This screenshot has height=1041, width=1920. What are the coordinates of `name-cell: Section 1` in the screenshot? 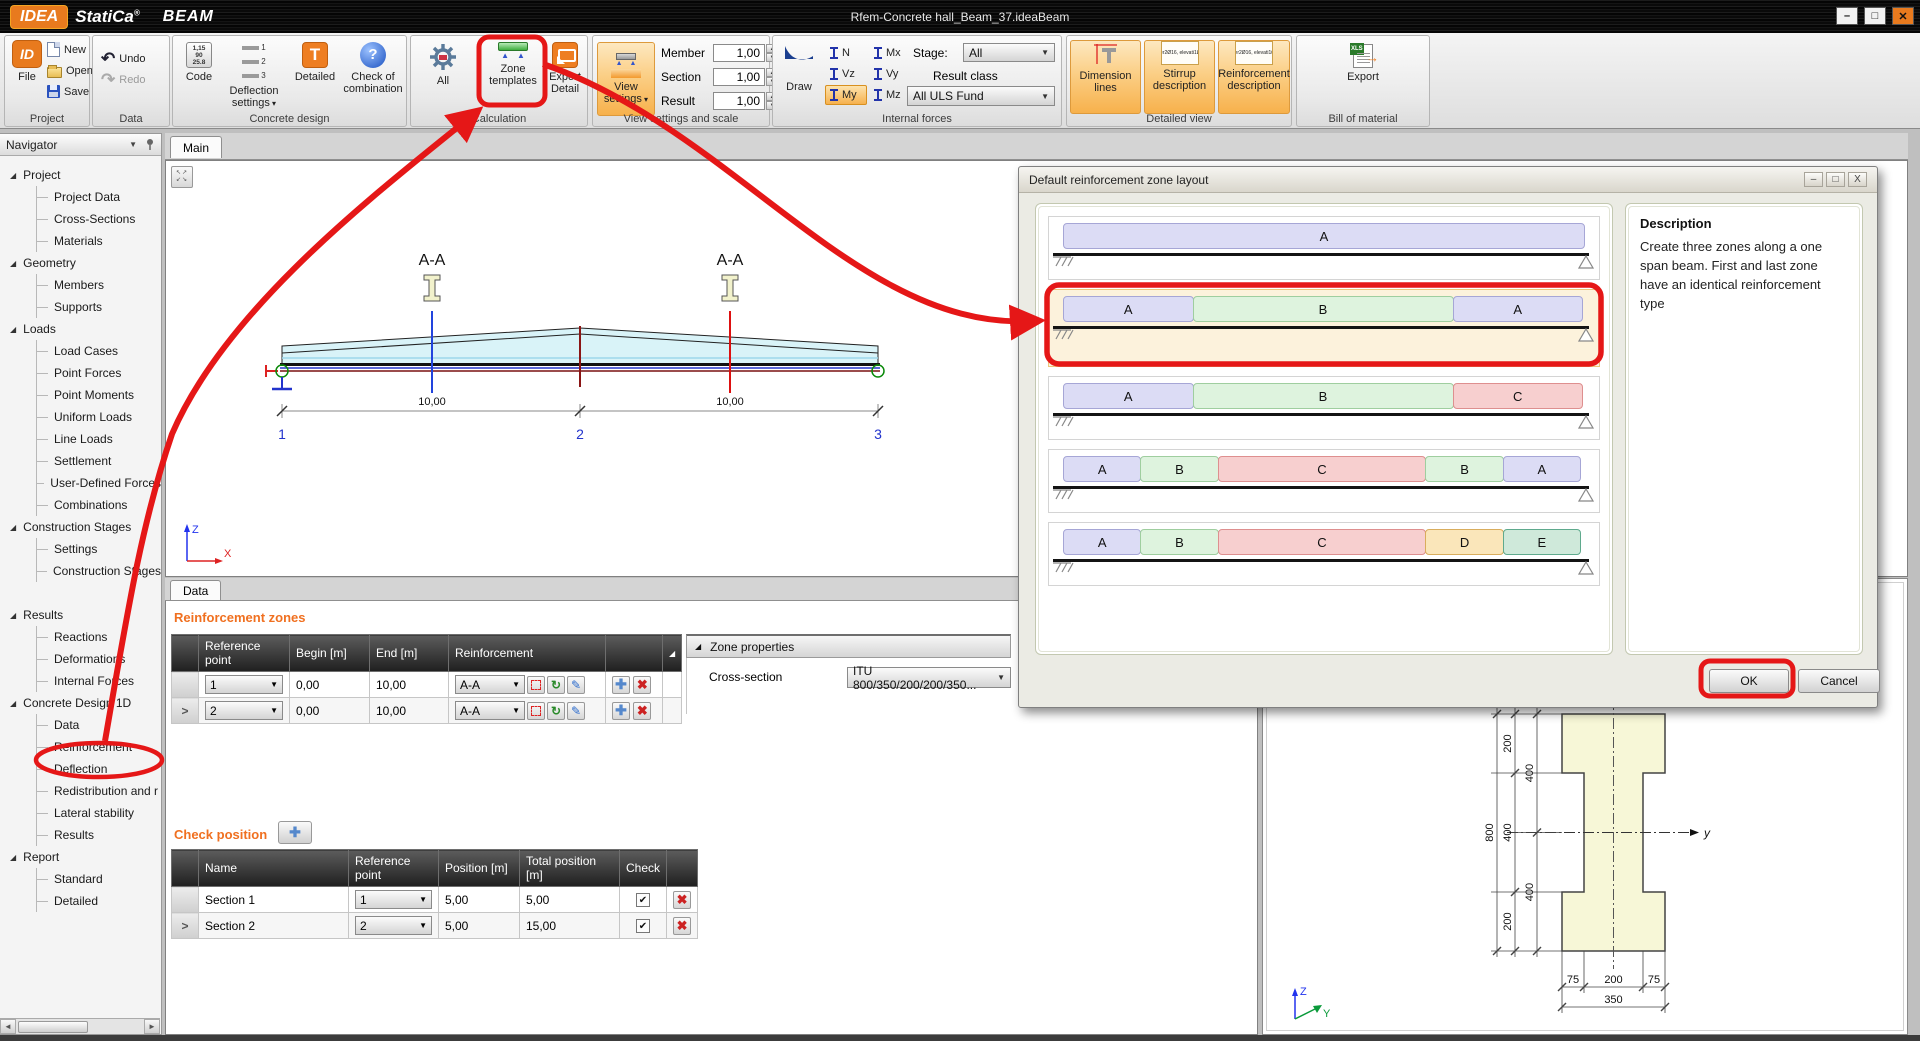 It's located at (273, 899).